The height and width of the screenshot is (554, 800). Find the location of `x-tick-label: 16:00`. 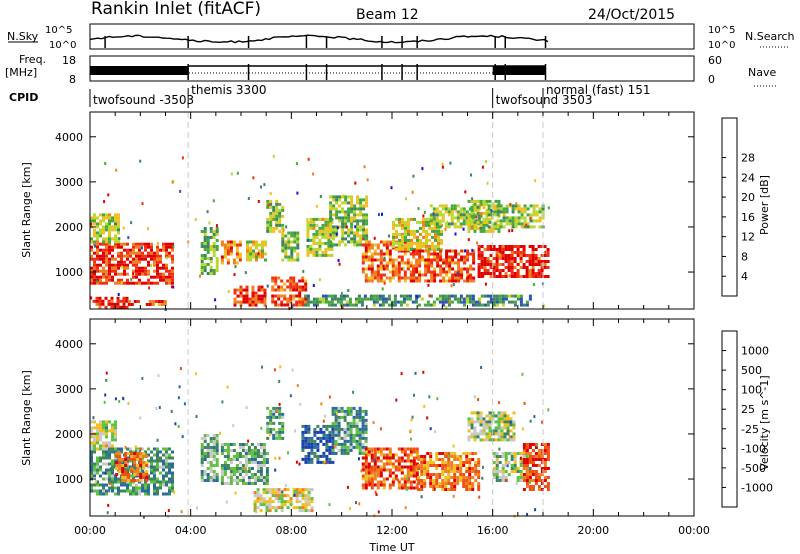

x-tick-label: 16:00 is located at coordinates (493, 530).